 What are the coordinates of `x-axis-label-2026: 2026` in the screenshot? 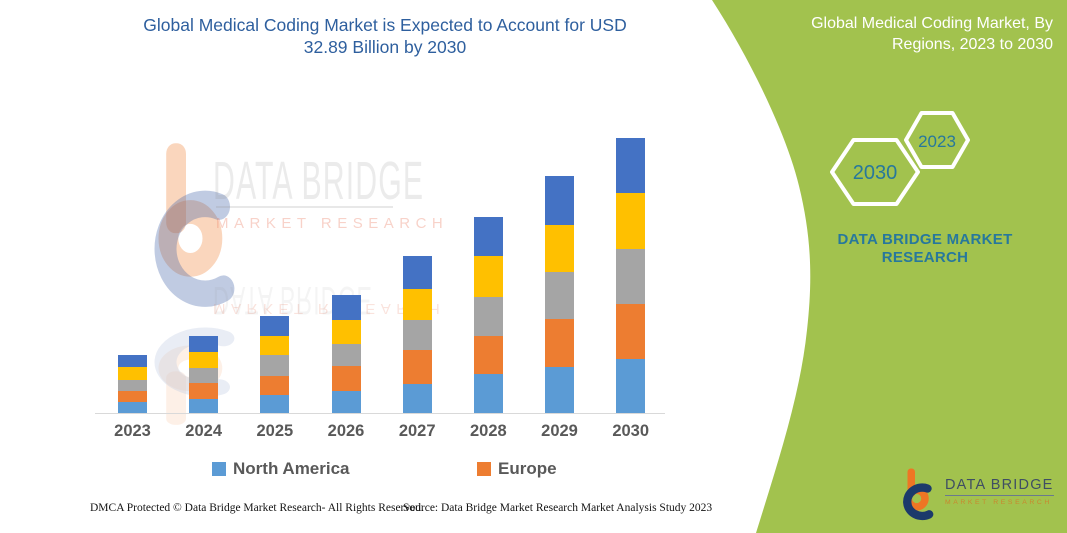 It's located at (346, 431).